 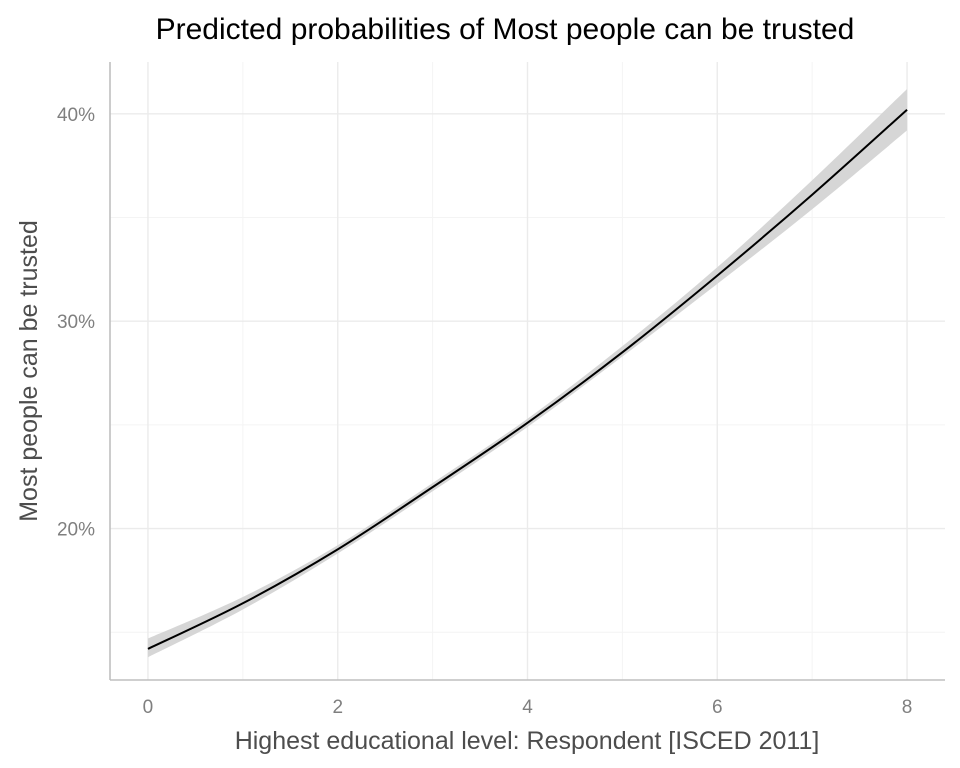 I want to click on x-tick-label-0: 0, so click(x=148, y=707).